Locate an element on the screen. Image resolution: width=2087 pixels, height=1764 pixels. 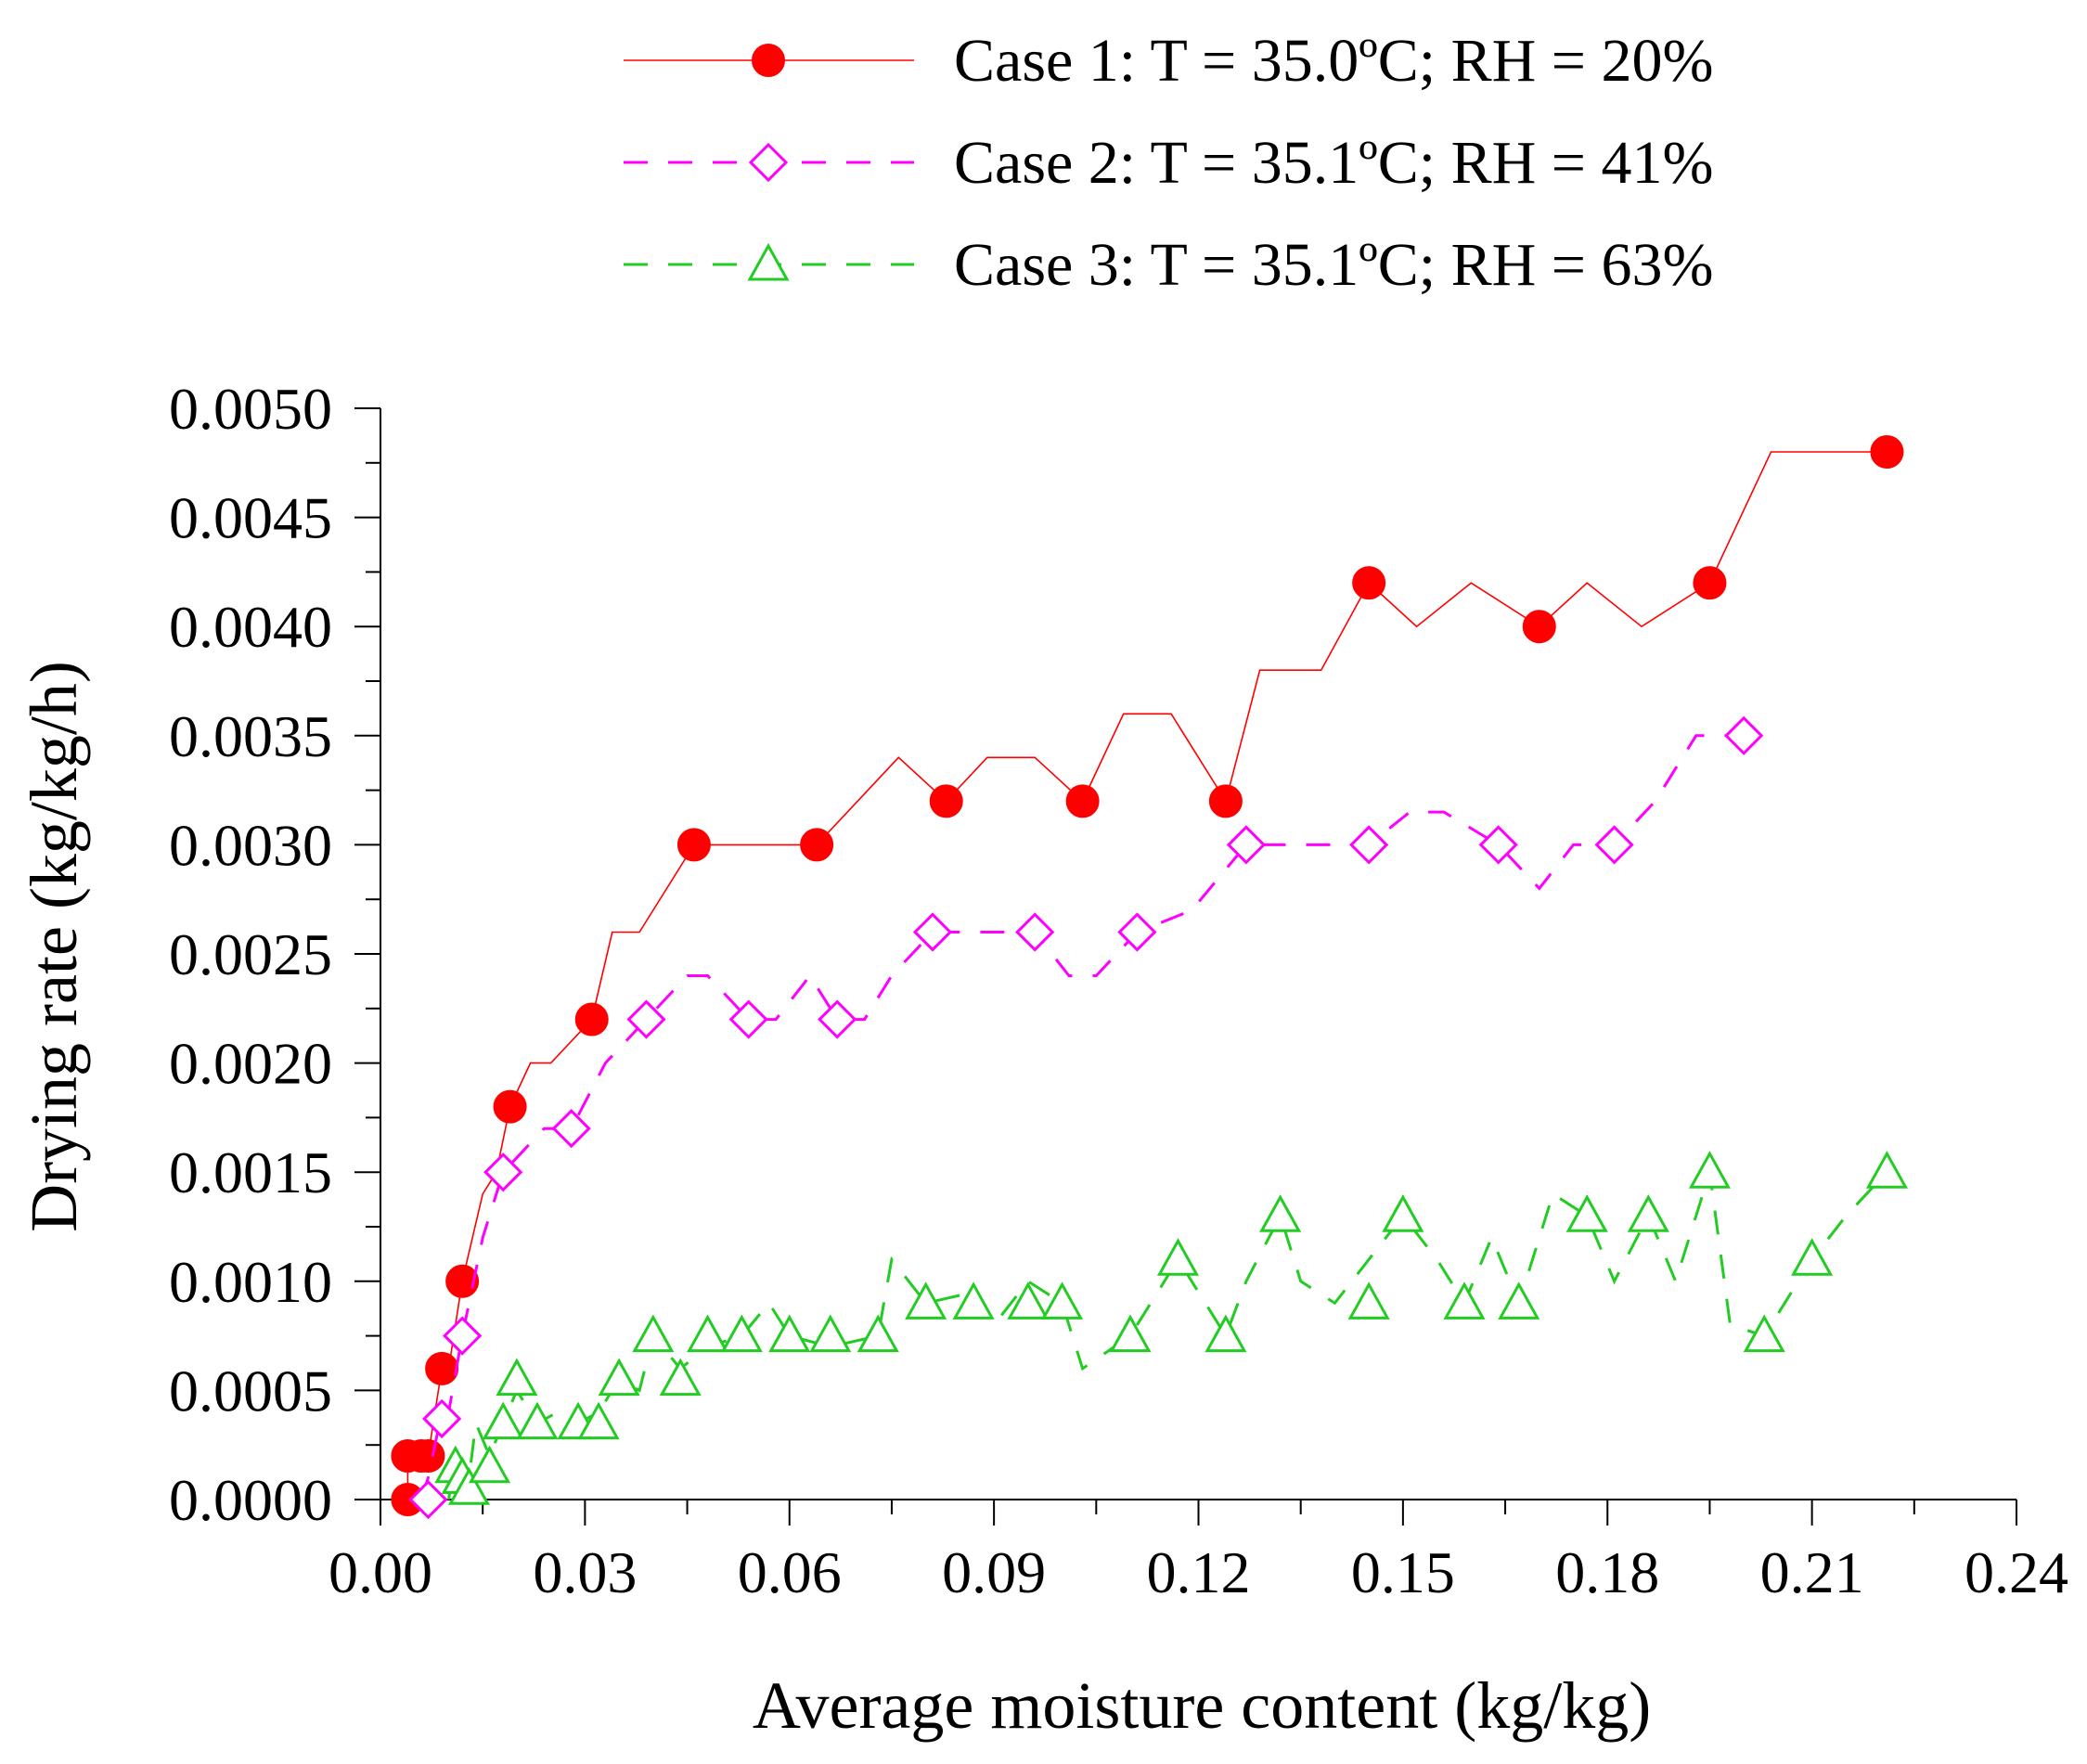
y-tick-label: 0.0010 is located at coordinates (251, 1282).